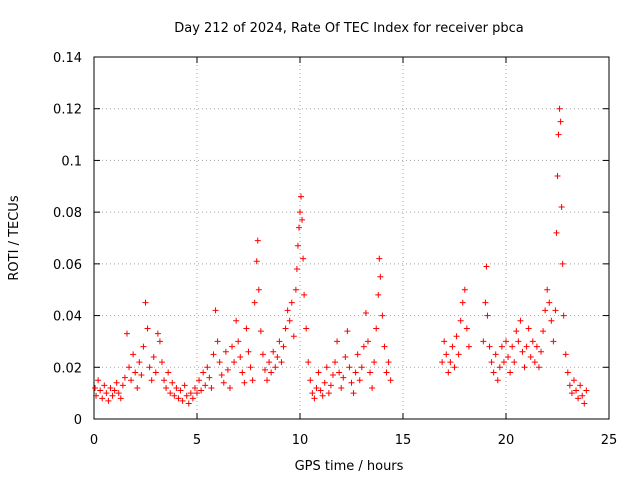 Image resolution: width=640 pixels, height=480 pixels. What do you see at coordinates (67, 368) in the screenshot?
I see `y-tick-label: 0.02` at bounding box center [67, 368].